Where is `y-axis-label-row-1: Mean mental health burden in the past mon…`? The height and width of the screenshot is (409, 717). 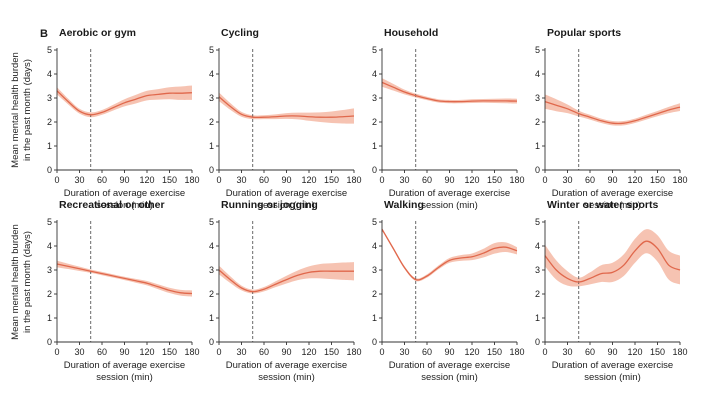 y-axis-label-row-1: Mean mental health burden in the past mon… is located at coordinates (21, 110).